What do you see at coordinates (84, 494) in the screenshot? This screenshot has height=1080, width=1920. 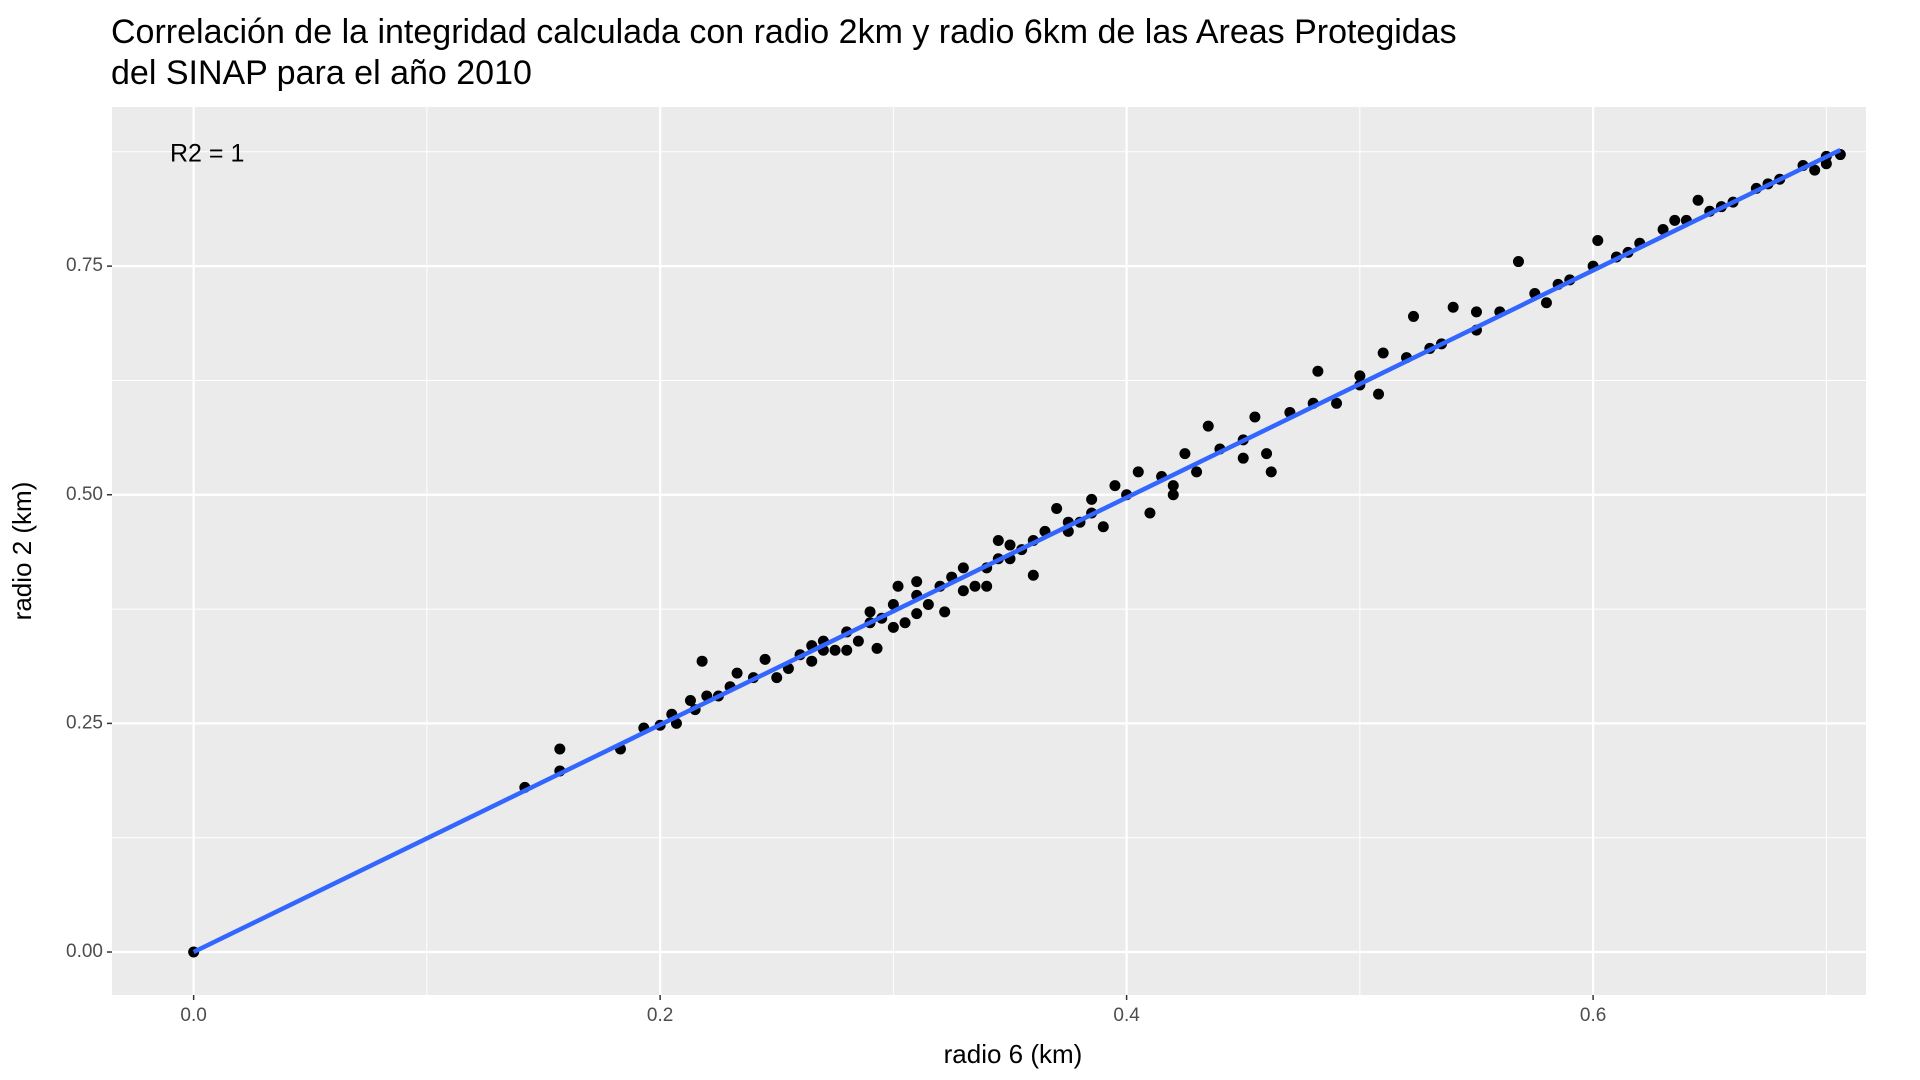 I see `y-tick-label: 0.50` at bounding box center [84, 494].